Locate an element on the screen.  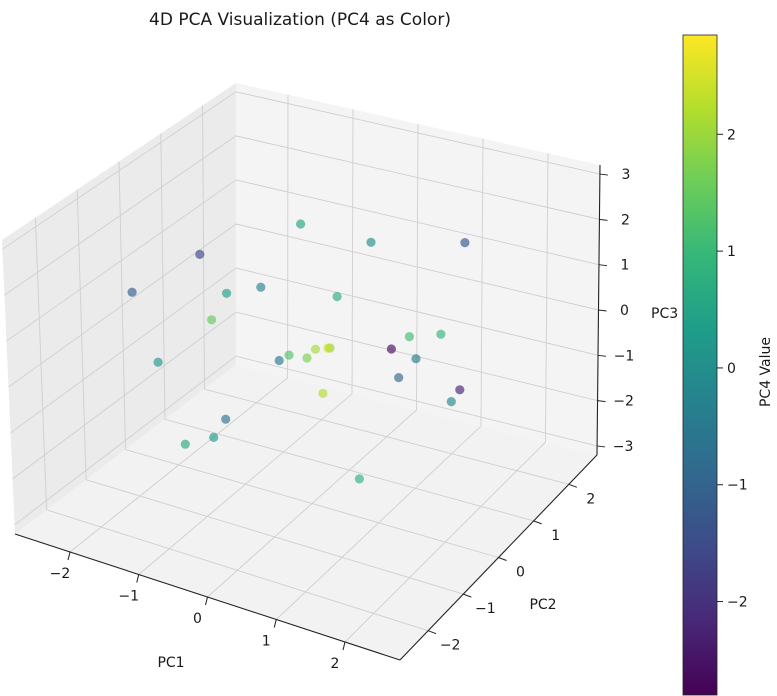
y-tick-label: −2 is located at coordinates (450, 646).